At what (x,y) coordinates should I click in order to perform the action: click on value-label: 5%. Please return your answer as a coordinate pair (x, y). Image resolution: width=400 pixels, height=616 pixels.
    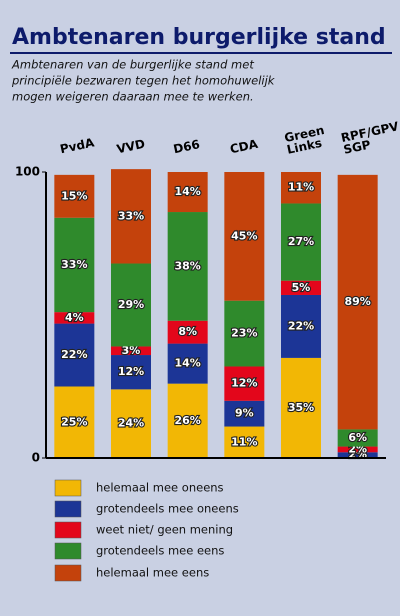
    Looking at the image, I should click on (301, 287).